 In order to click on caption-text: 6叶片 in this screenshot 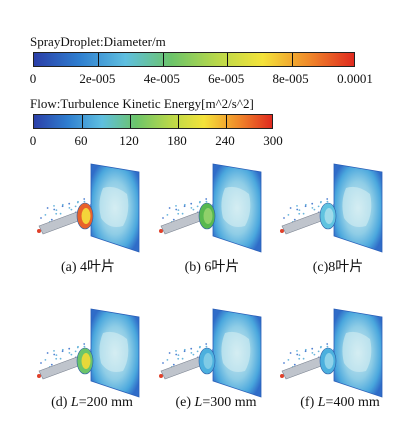, I will do `click(222, 267)`.